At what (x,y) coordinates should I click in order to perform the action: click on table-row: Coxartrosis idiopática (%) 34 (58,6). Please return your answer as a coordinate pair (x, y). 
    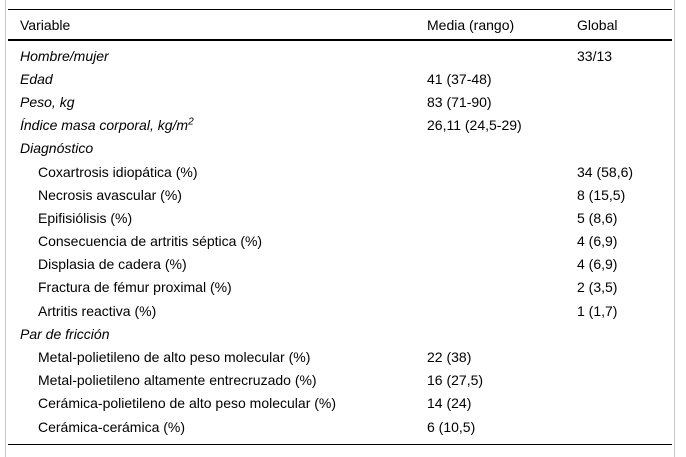
    Looking at the image, I should click on (340, 171).